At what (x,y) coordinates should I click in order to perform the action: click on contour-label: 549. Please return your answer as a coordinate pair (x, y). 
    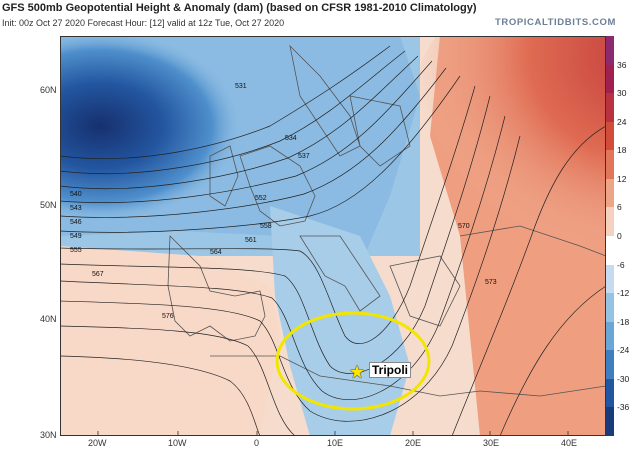
    Looking at the image, I should click on (76, 236).